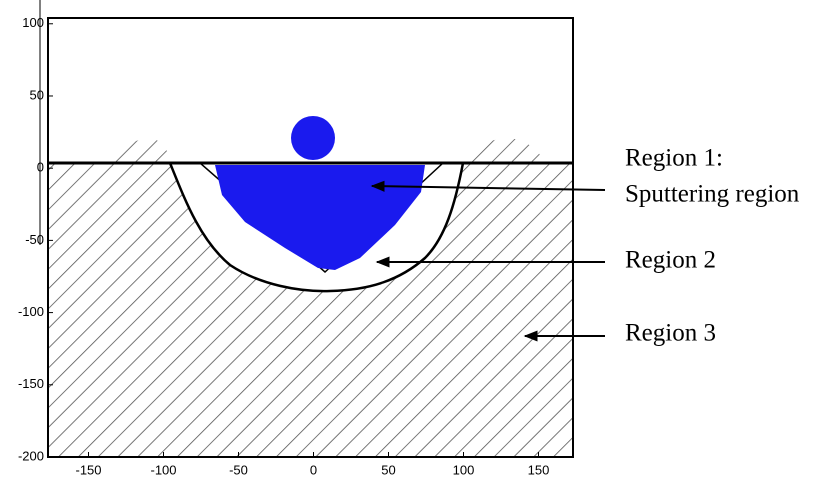  I want to click on sputter-droplet, so click(313, 138).